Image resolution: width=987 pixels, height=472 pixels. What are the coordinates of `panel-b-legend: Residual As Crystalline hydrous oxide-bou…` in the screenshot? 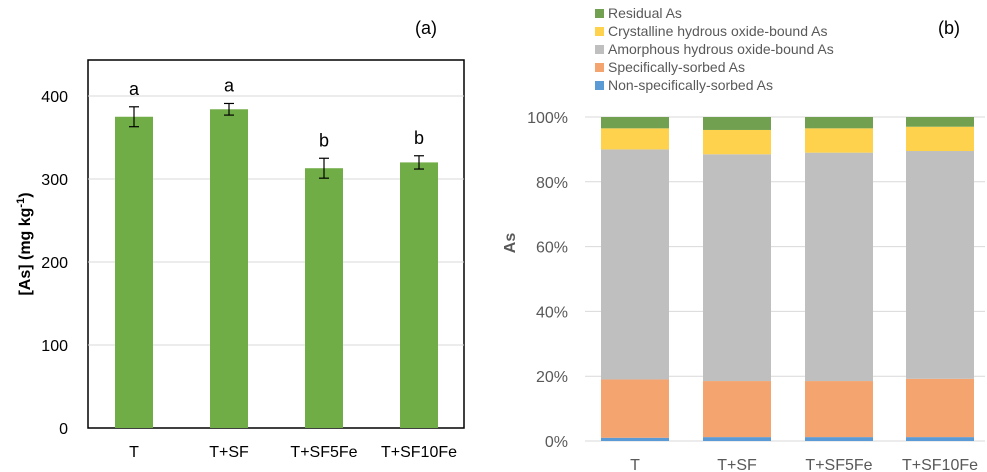 It's located at (714, 49).